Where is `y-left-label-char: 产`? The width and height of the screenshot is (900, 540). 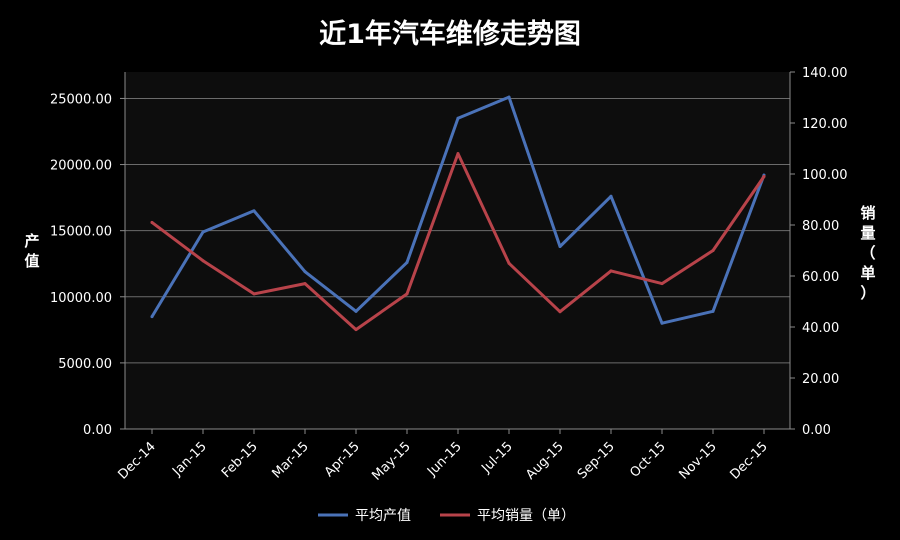
y-left-label-char: 产 is located at coordinates (31, 241).